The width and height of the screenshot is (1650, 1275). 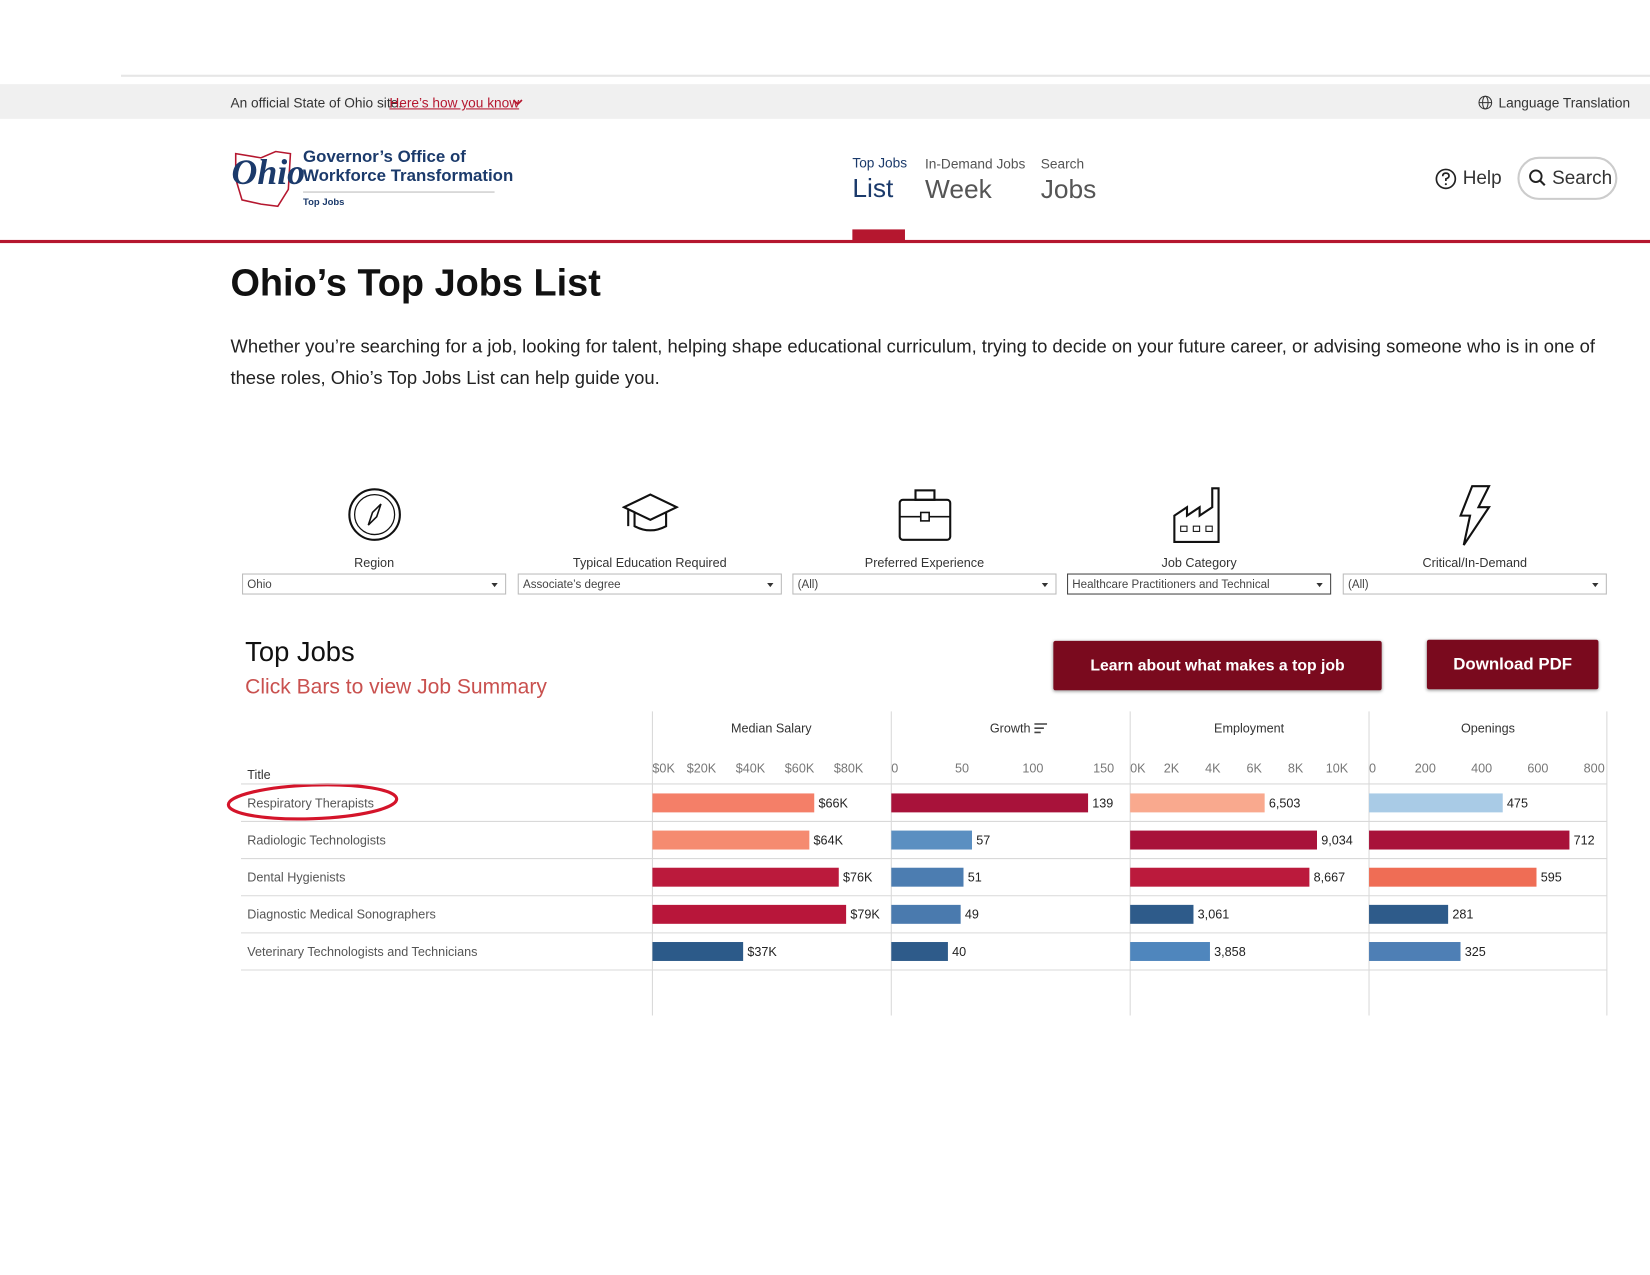 What do you see at coordinates (885, 75) in the screenshot?
I see `divider` at bounding box center [885, 75].